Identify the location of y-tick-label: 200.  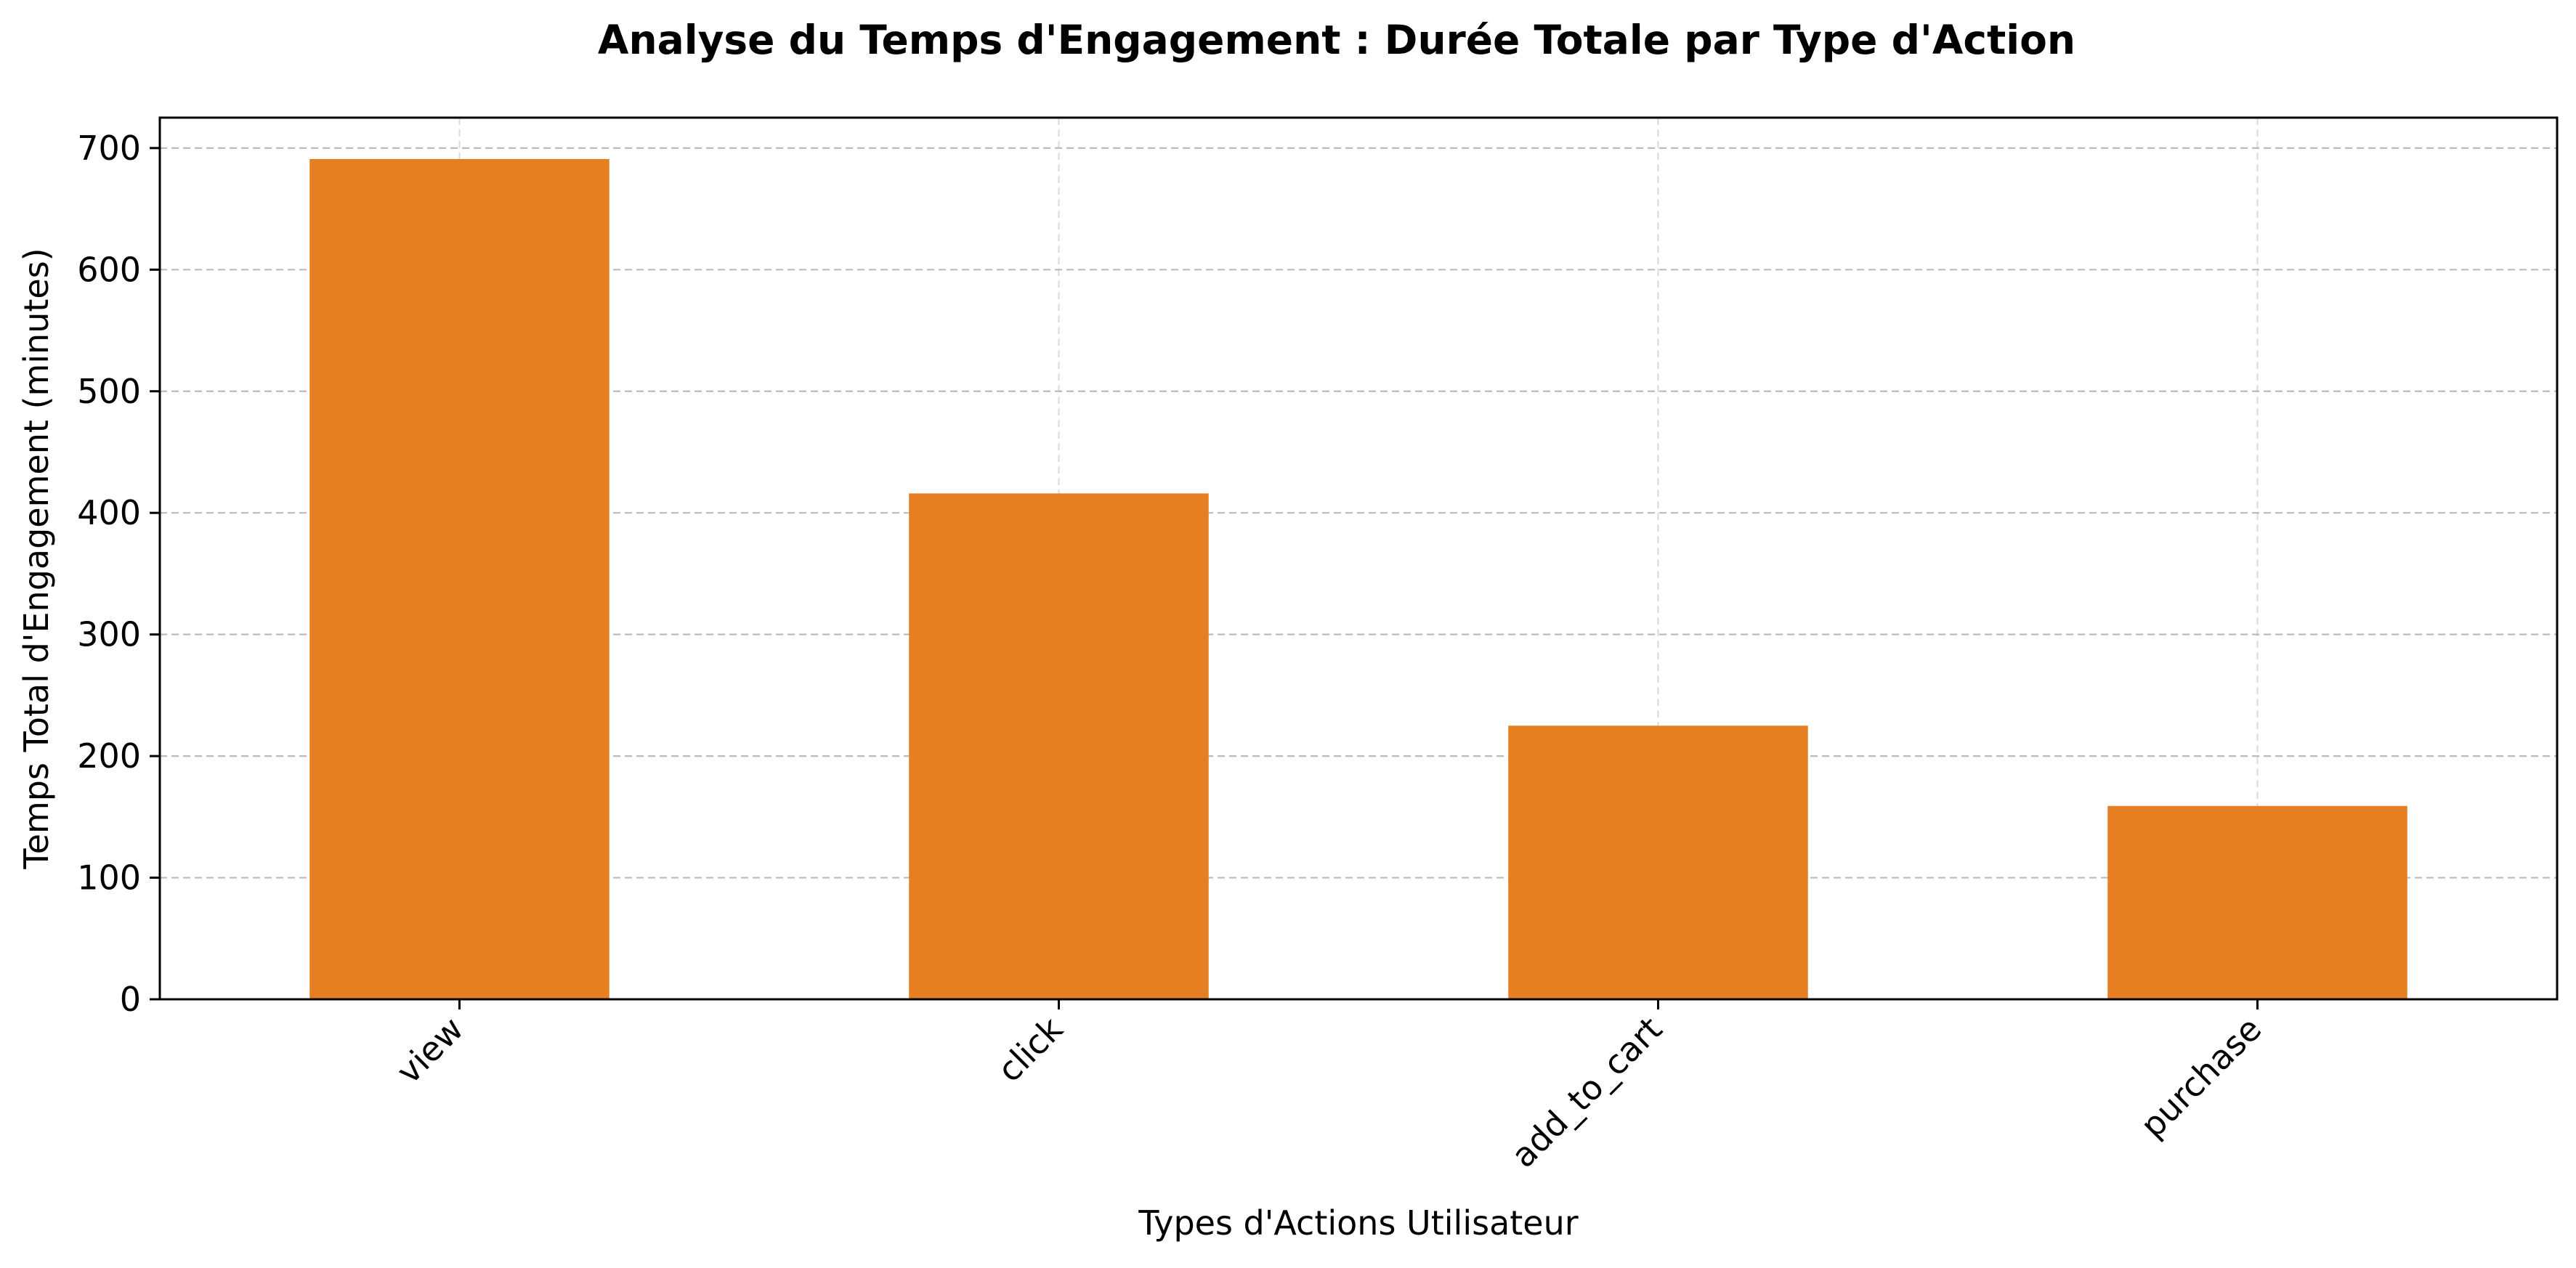
(109, 756).